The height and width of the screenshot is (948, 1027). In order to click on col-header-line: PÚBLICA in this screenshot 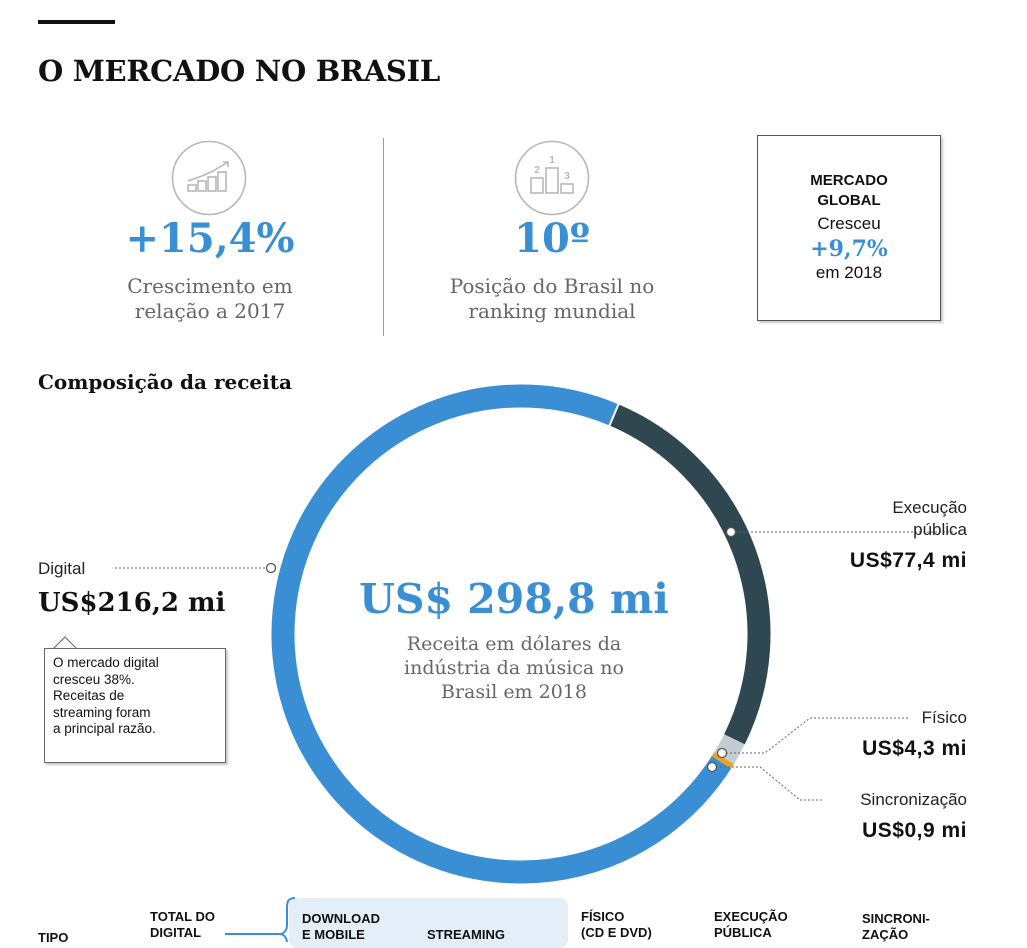, I will do `click(743, 932)`.